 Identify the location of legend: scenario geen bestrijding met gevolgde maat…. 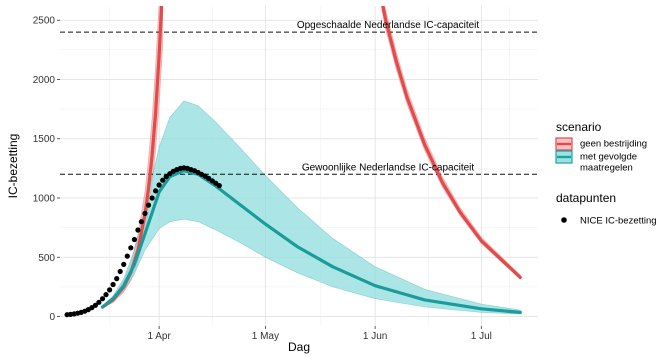
(606, 173).